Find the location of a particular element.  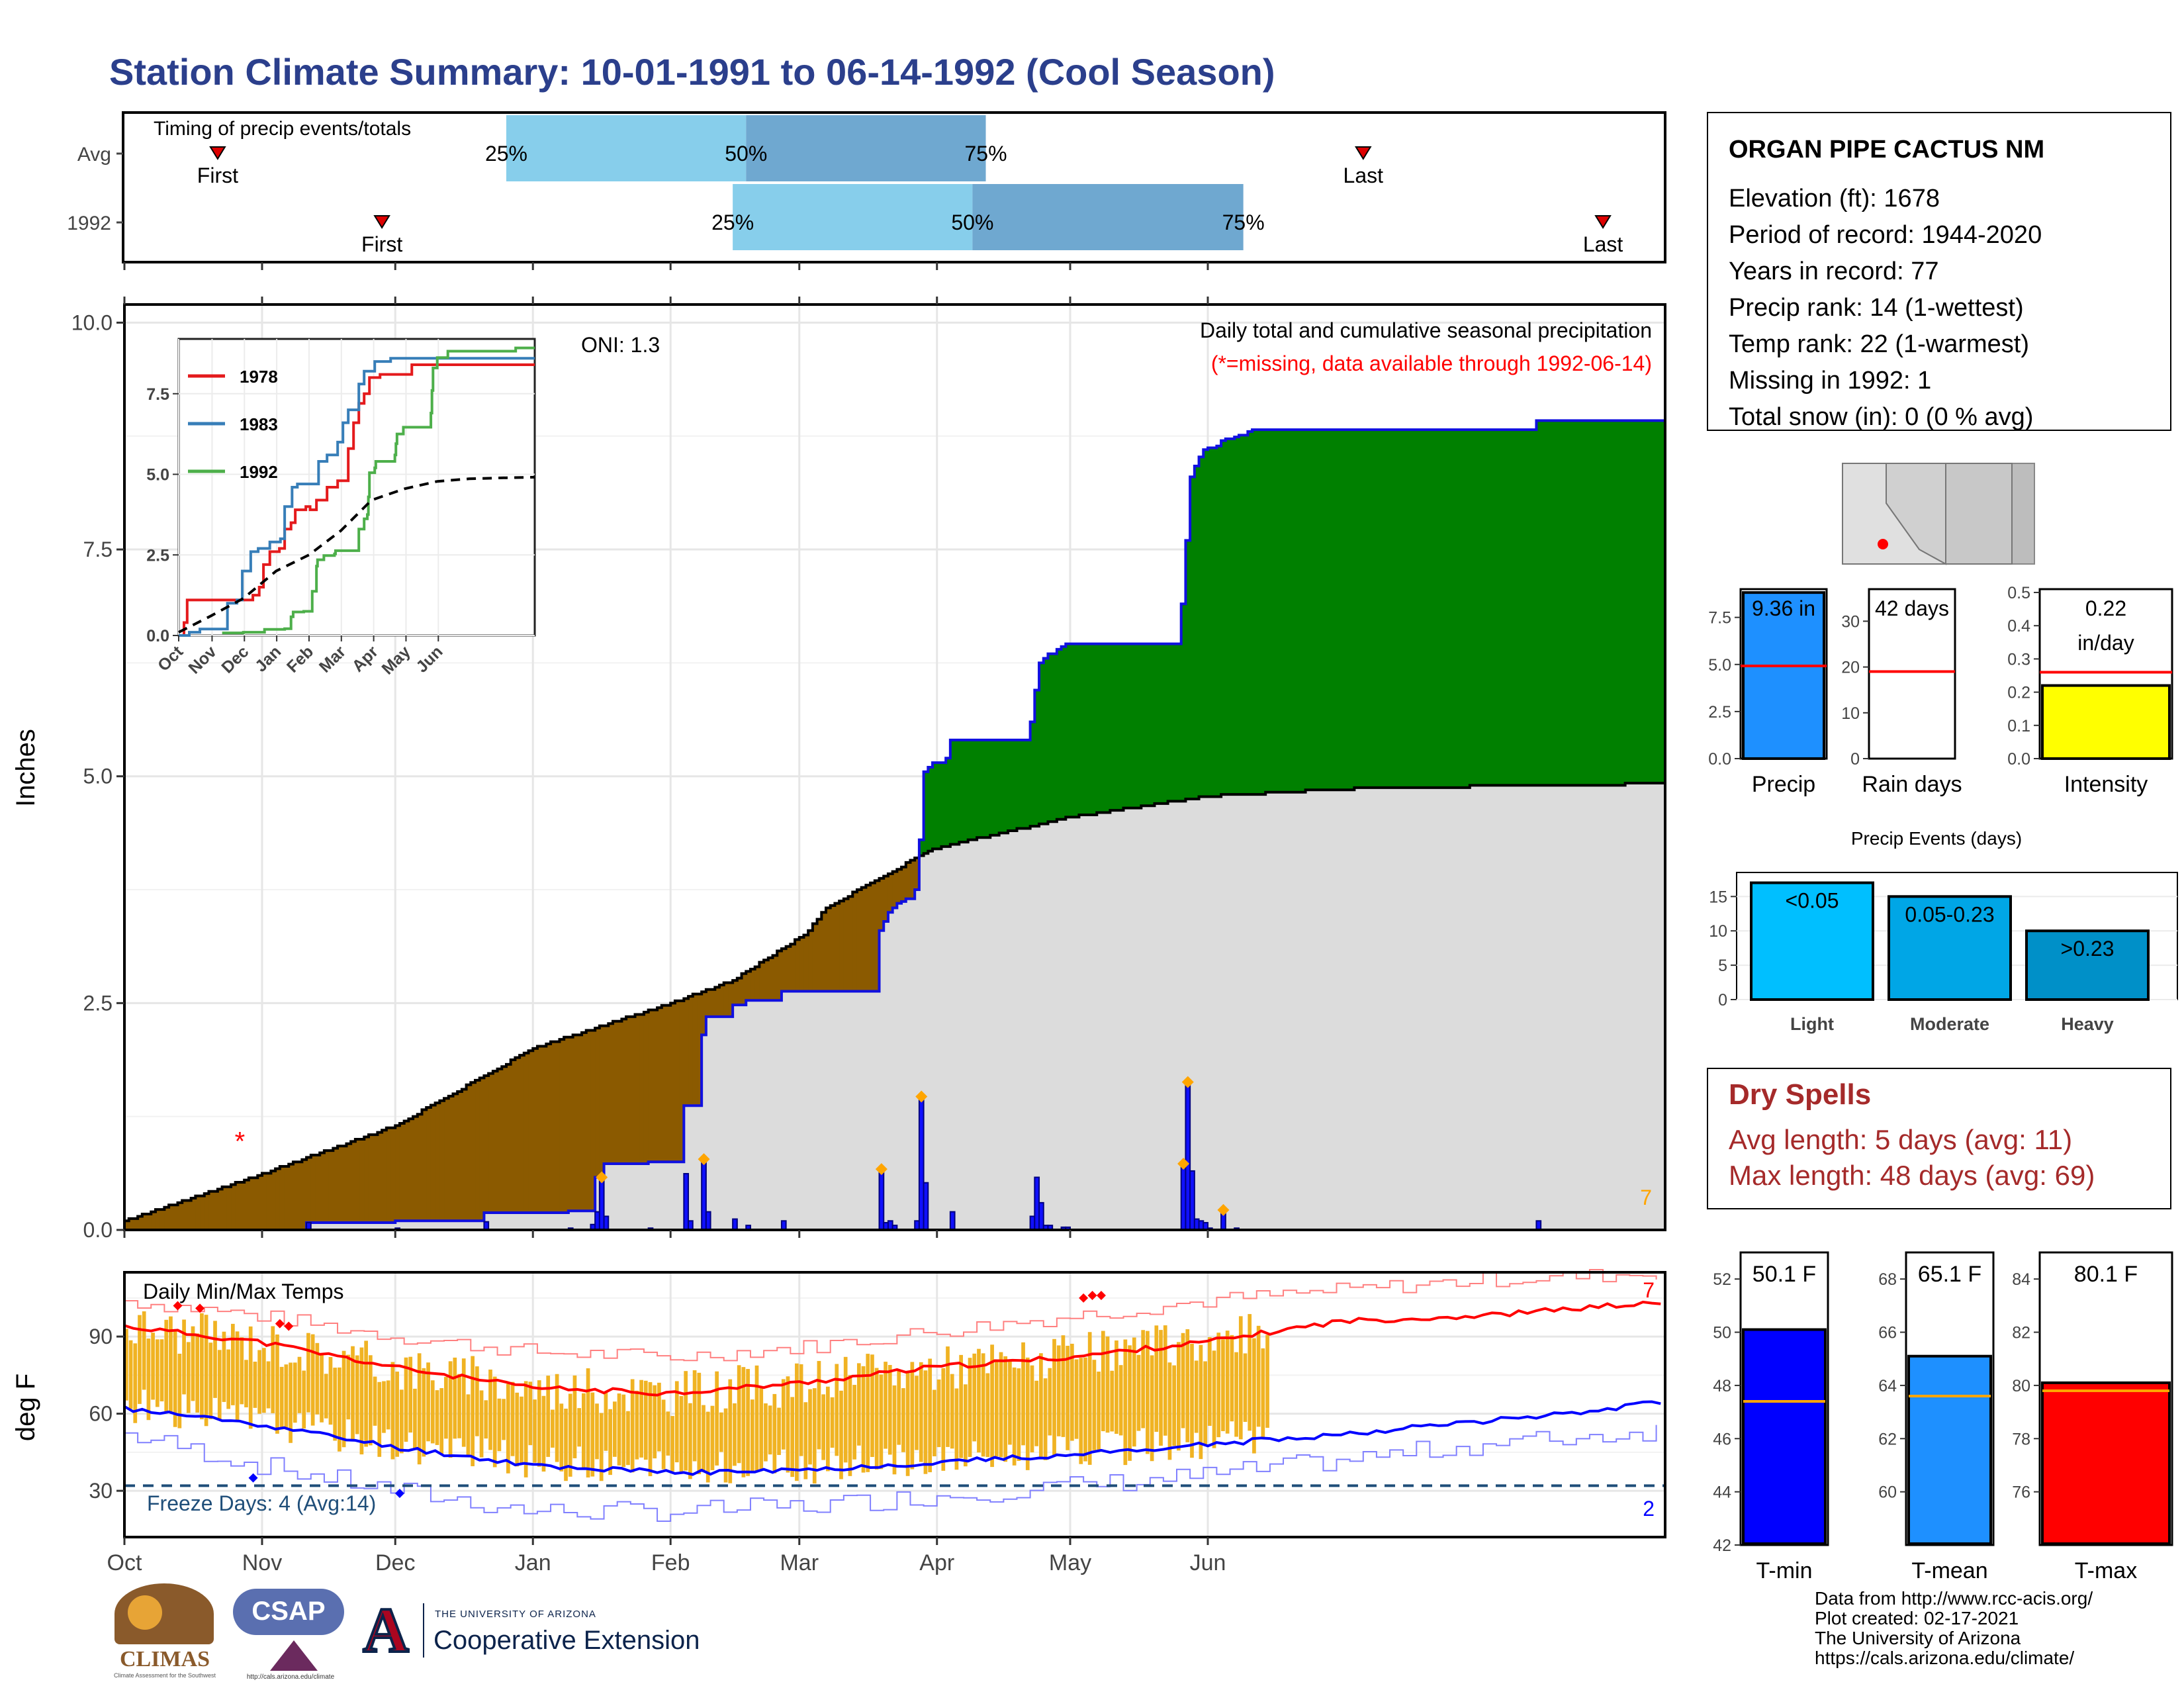

temp-bar-label: T-mean is located at coordinates (1949, 1570).